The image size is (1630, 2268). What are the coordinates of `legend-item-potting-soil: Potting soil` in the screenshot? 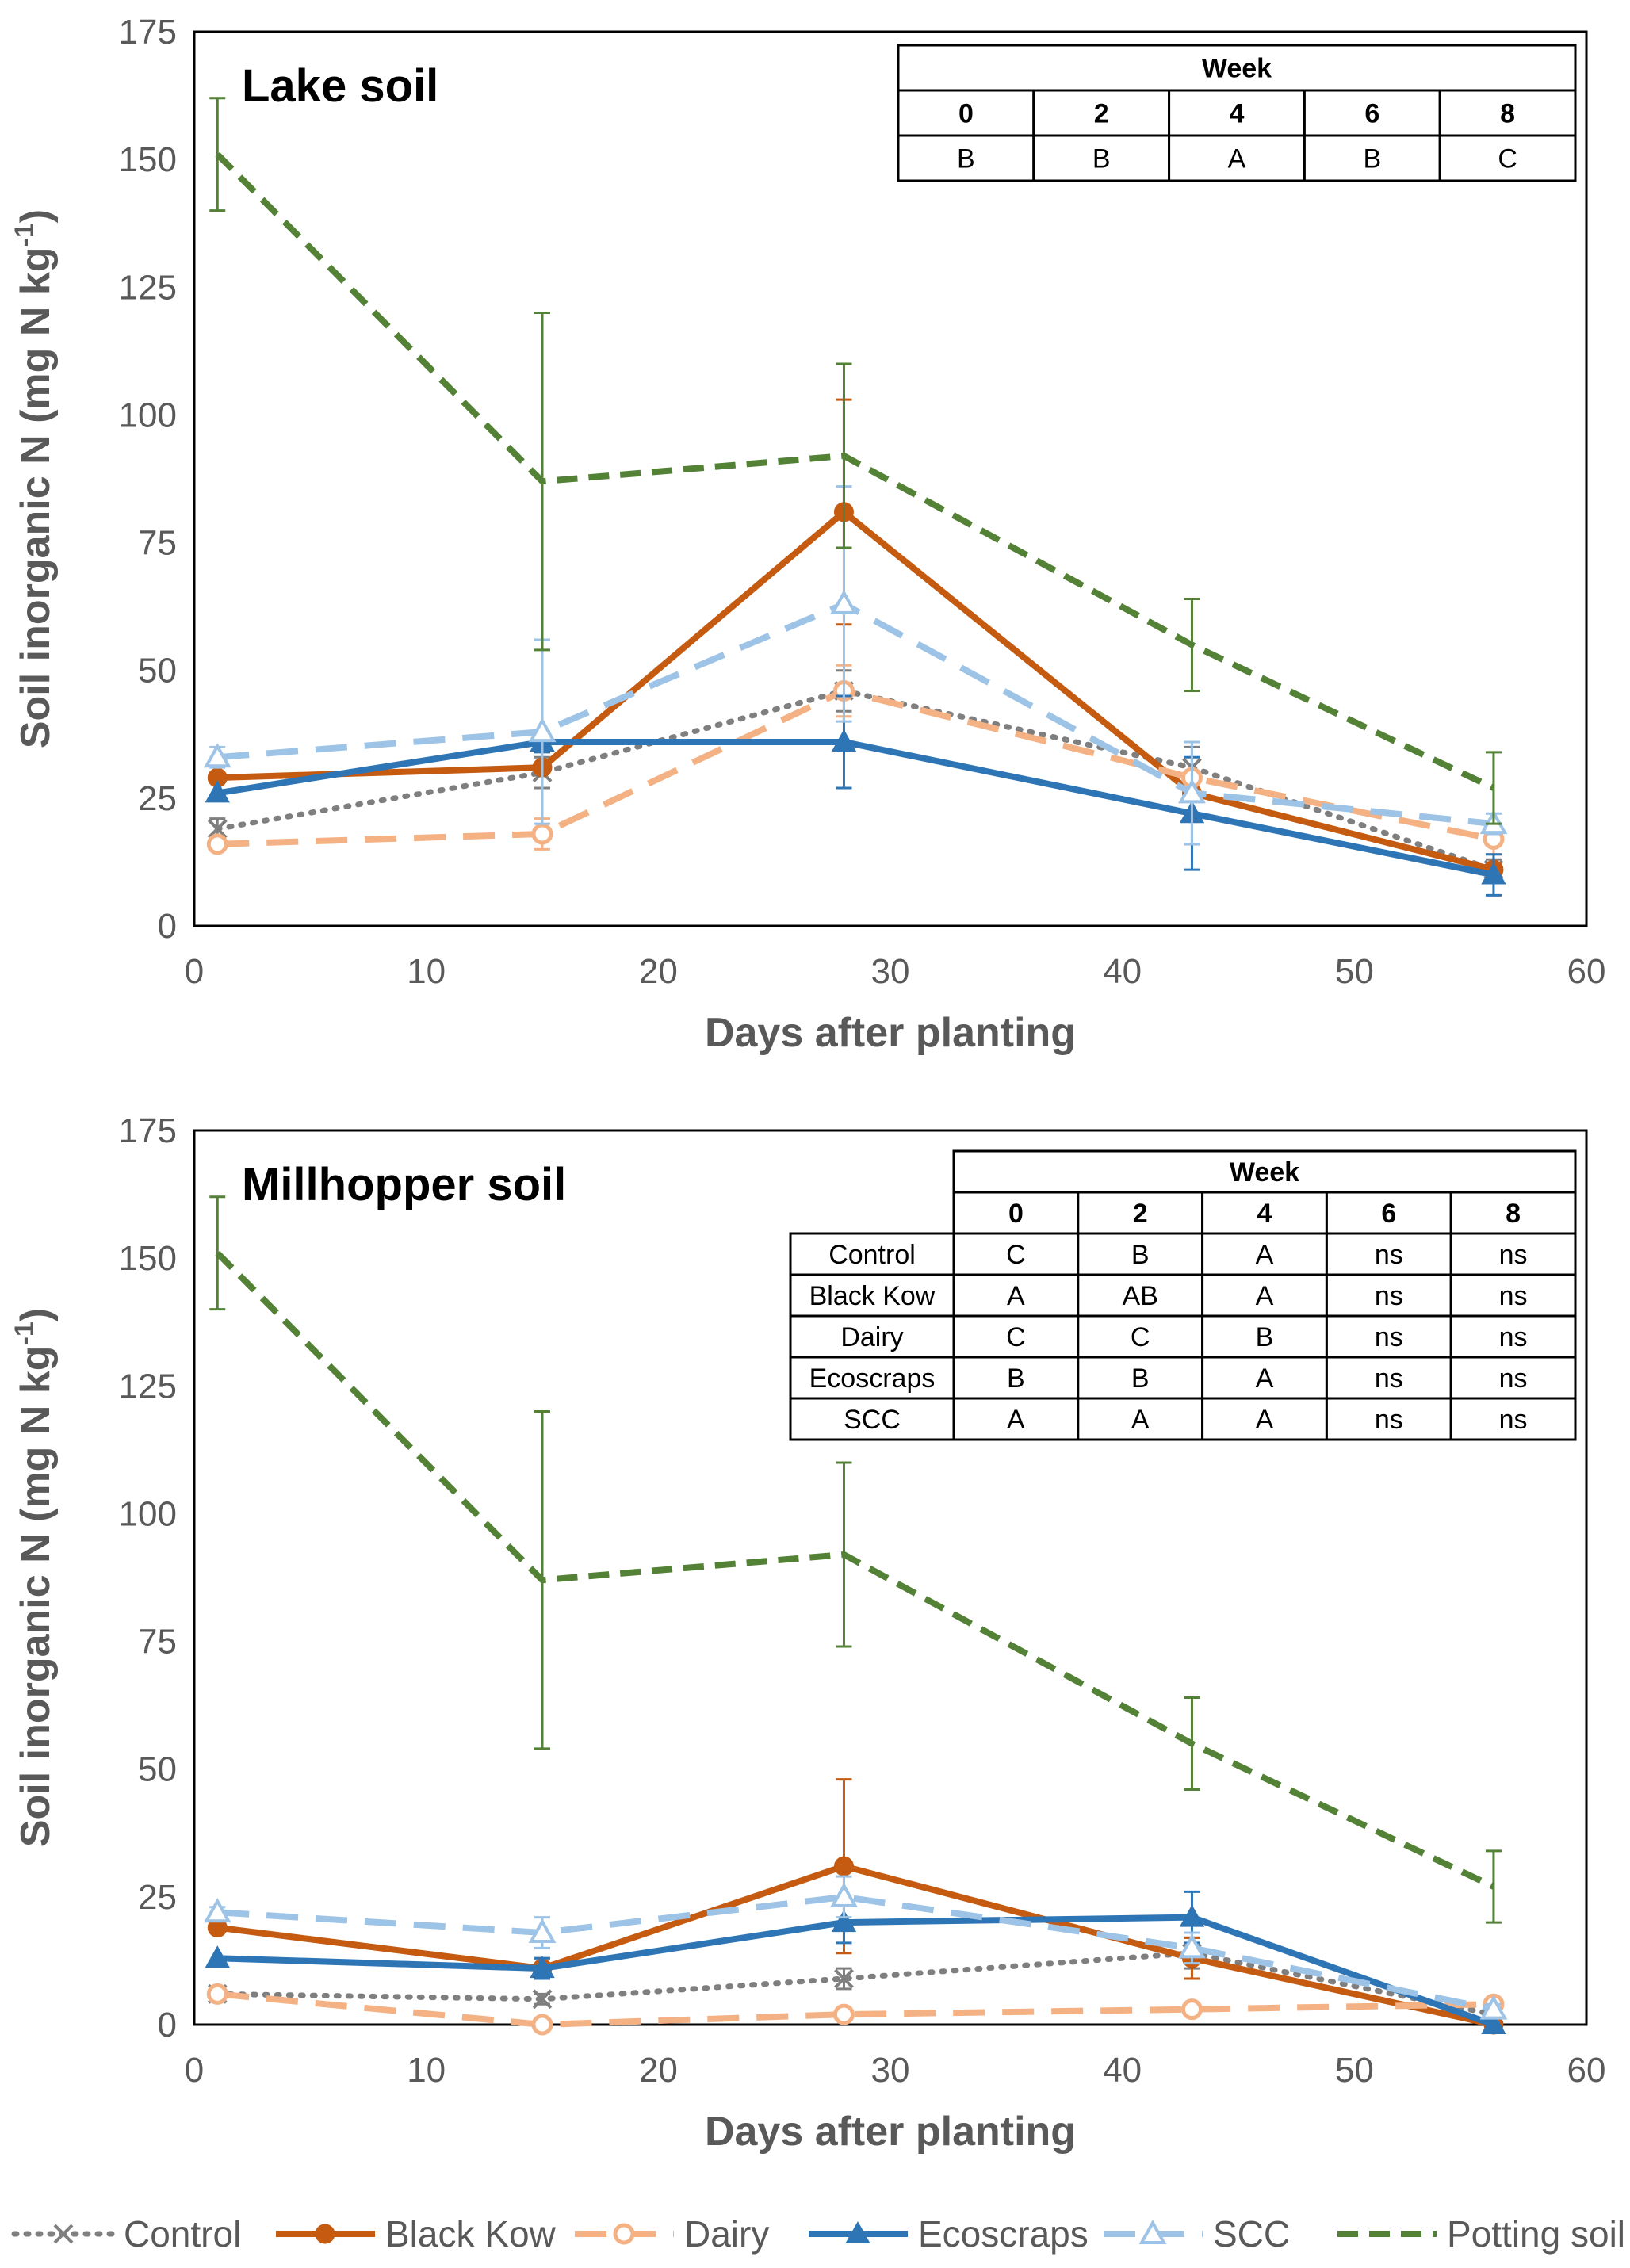 It's located at (1481, 2234).